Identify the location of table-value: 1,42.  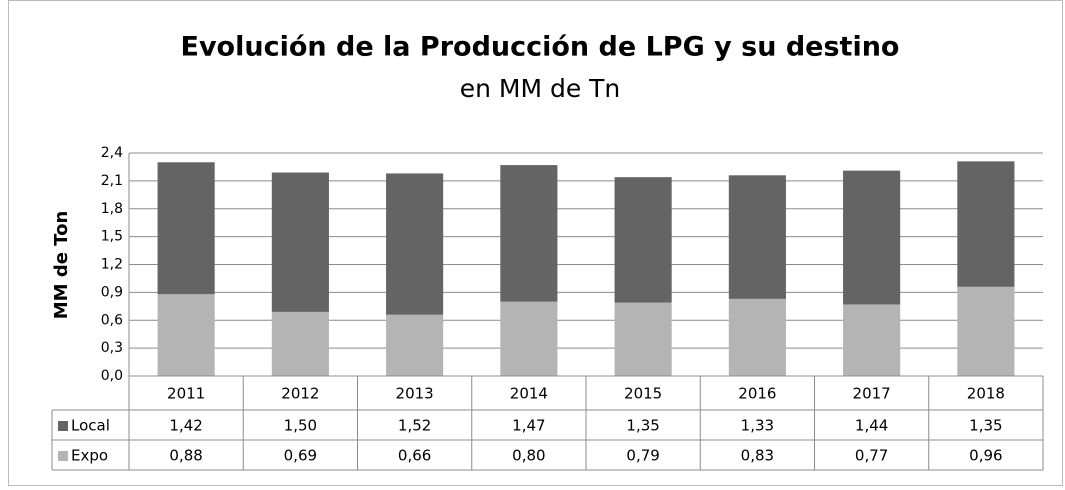
(185, 426).